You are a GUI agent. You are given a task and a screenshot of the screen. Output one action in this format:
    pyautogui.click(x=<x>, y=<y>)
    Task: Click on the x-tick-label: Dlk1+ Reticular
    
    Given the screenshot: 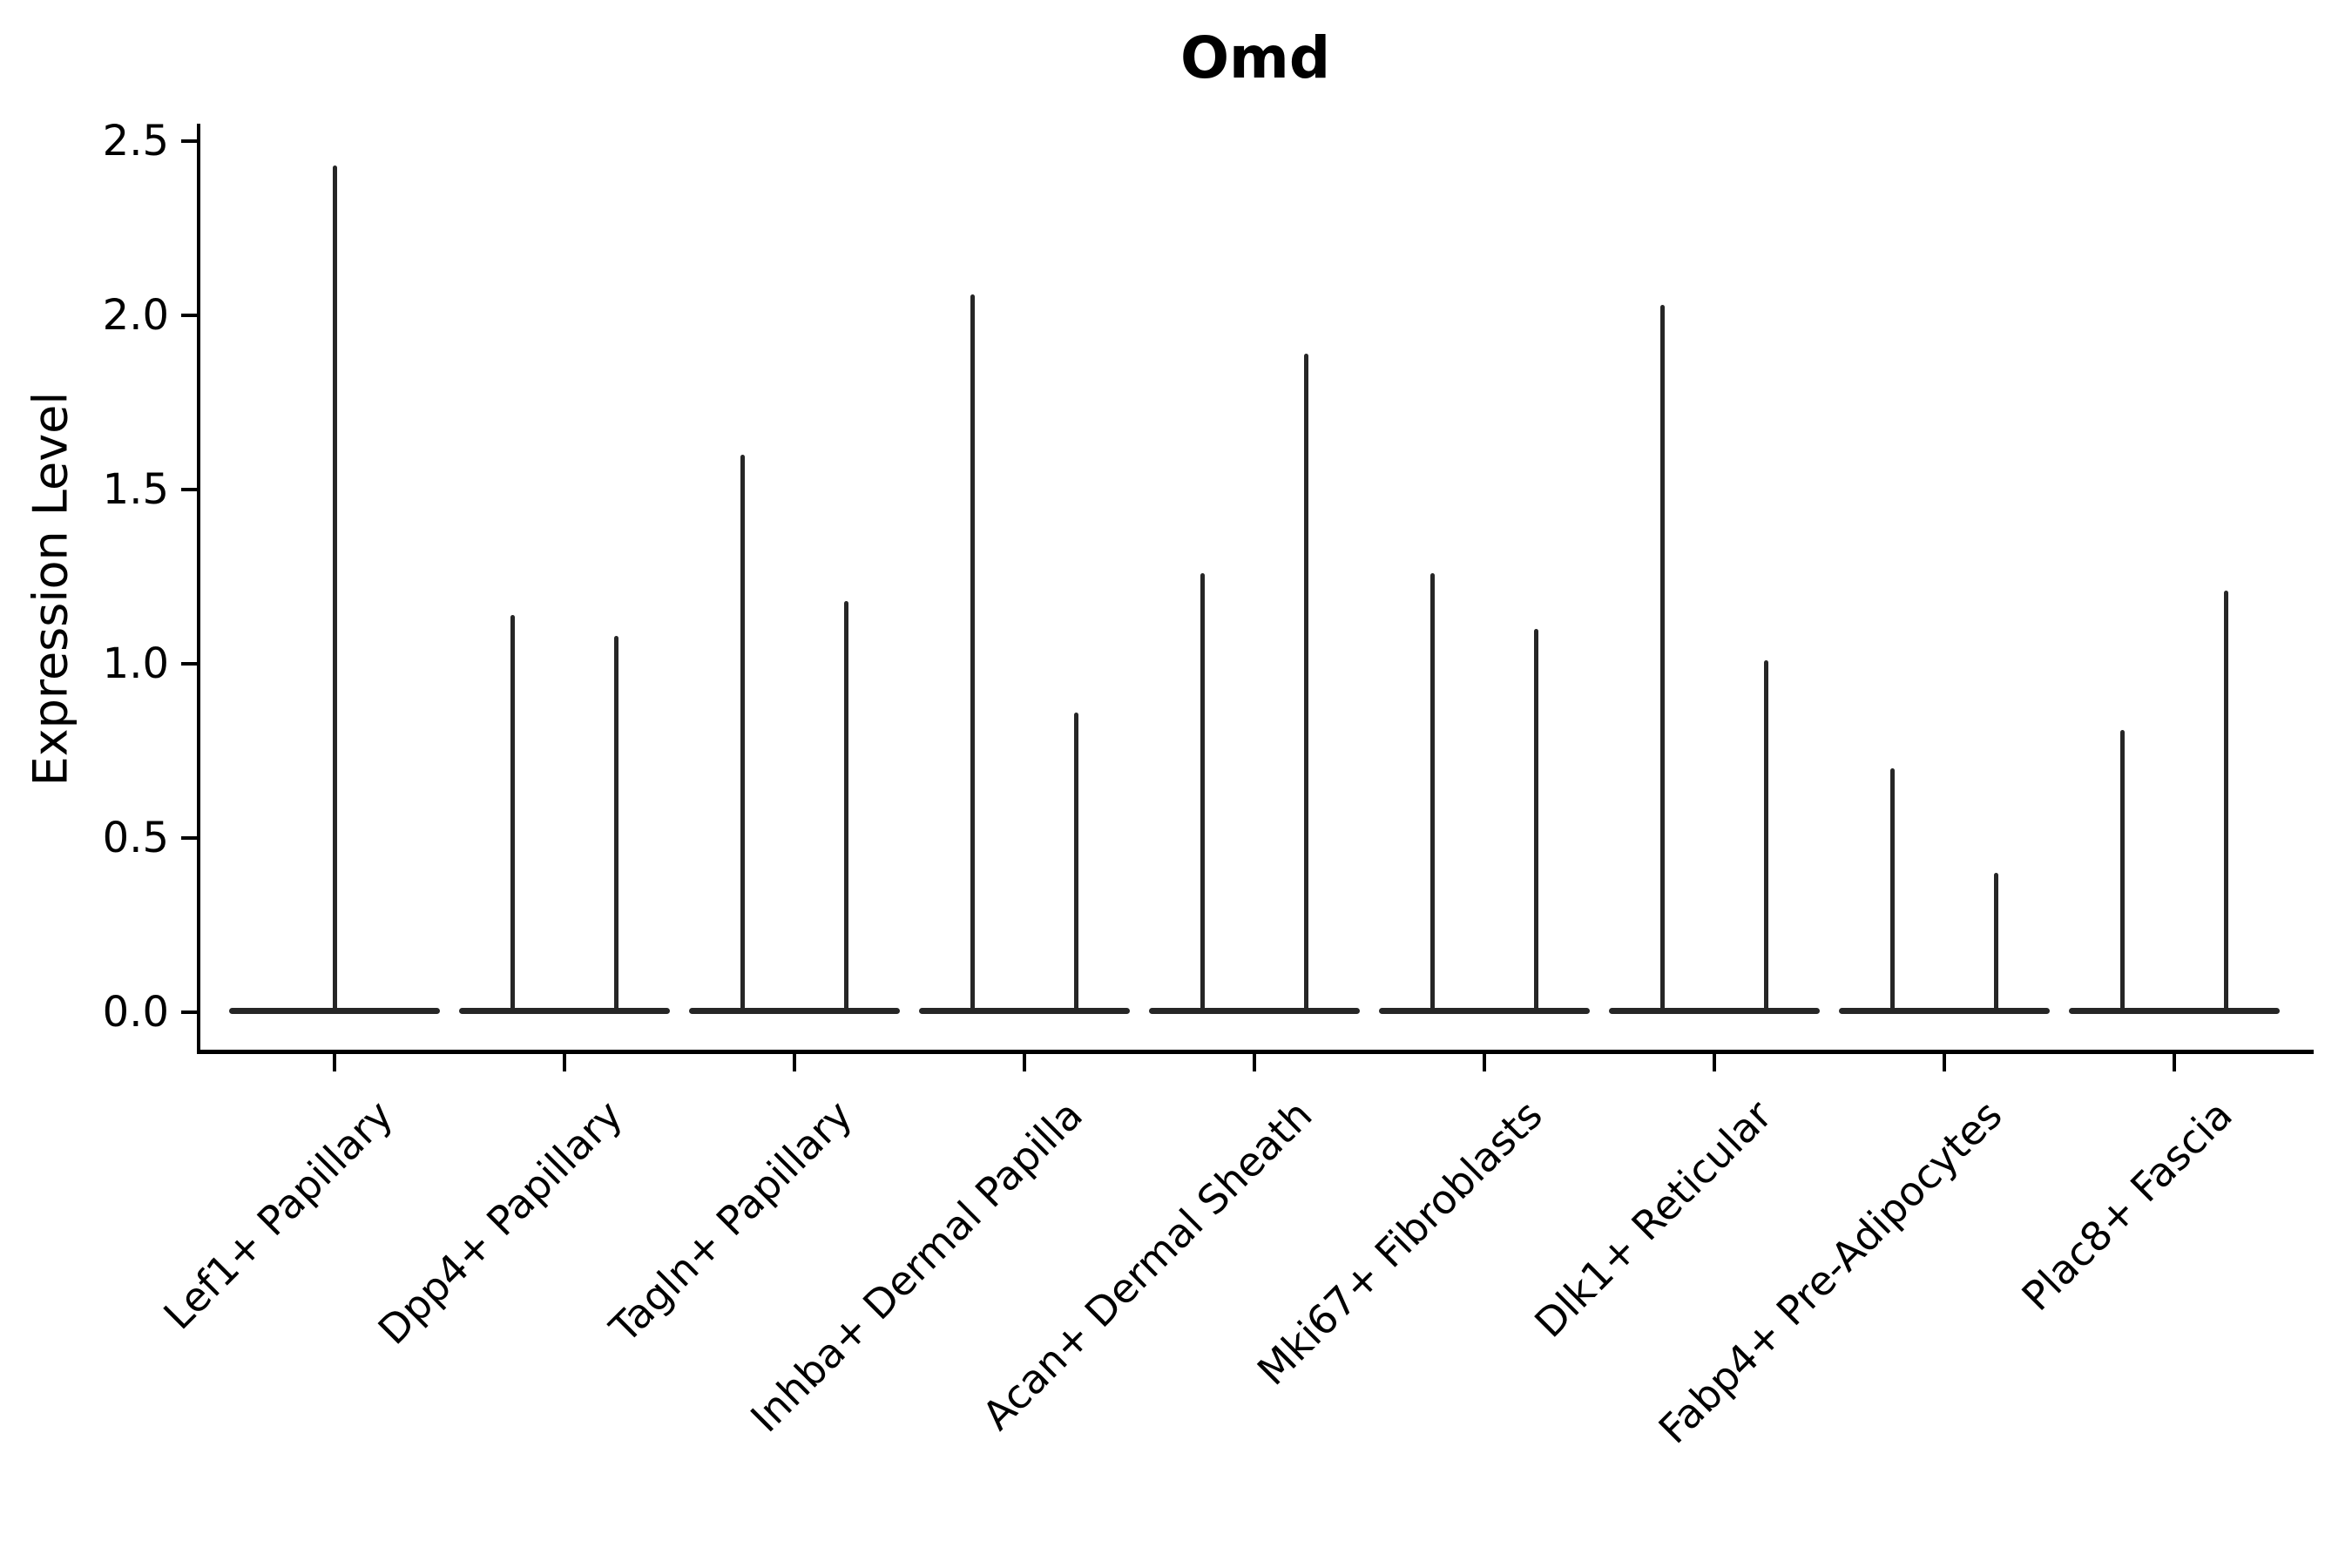 What is the action you would take?
    pyautogui.click(x=1653, y=1219)
    